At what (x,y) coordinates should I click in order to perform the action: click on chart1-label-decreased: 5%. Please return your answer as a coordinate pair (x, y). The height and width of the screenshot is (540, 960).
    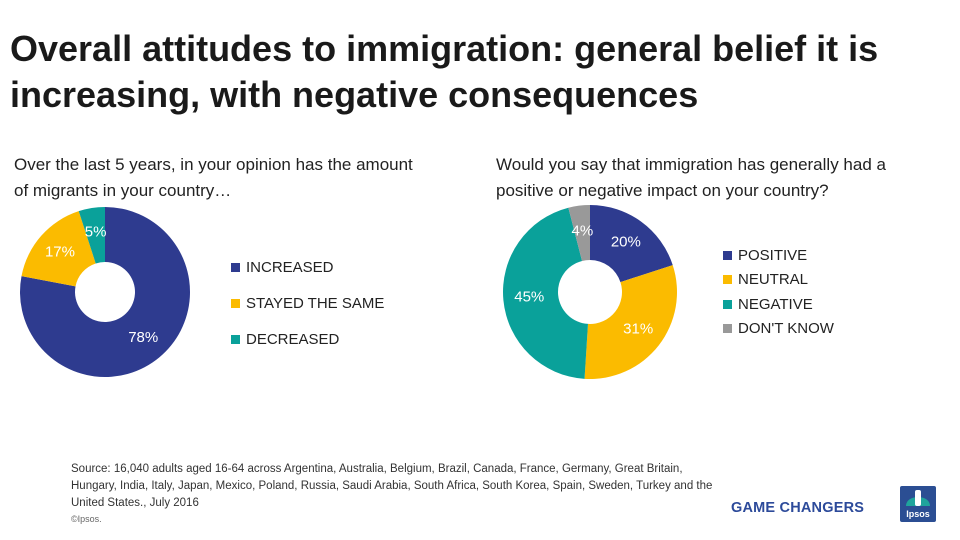
    Looking at the image, I should click on (96, 232).